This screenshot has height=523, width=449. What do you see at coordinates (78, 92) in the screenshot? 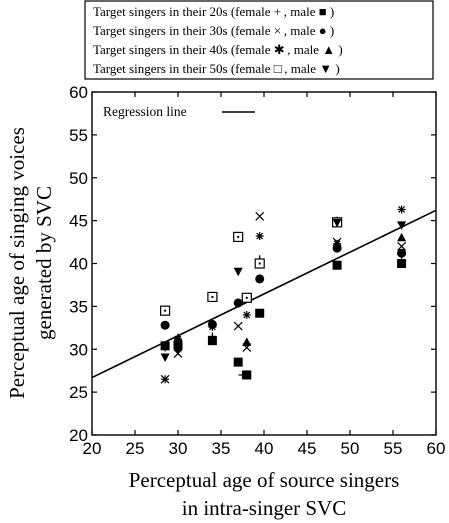
I see `y-tick-label: 60` at bounding box center [78, 92].